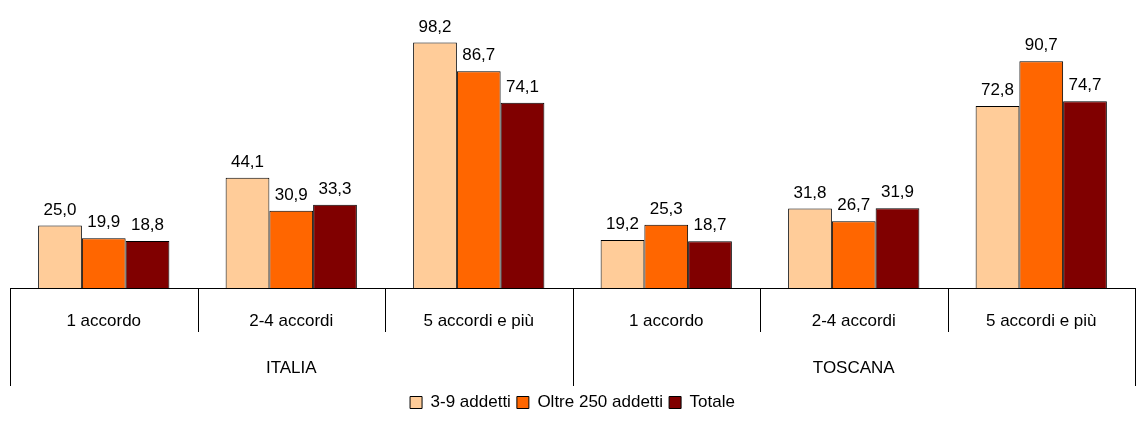  Describe the element at coordinates (60, 209) in the screenshot. I see `data-label: 25,0` at that location.